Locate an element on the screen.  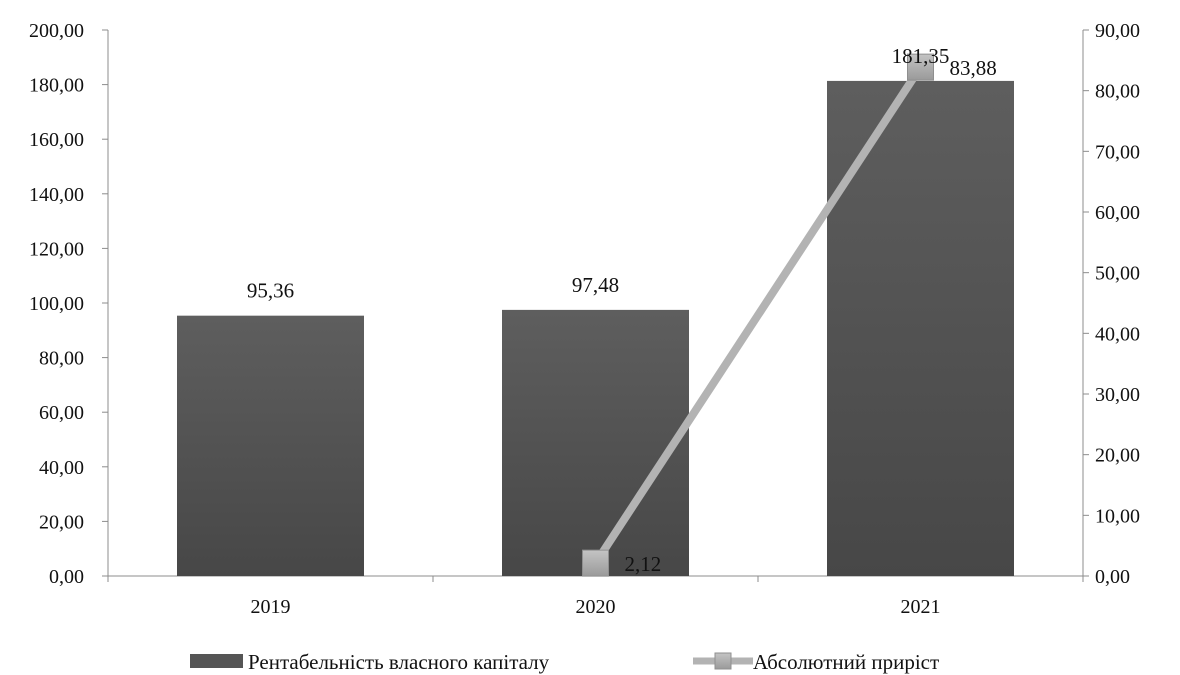
line-data-label: 83,88 is located at coordinates (973, 68).